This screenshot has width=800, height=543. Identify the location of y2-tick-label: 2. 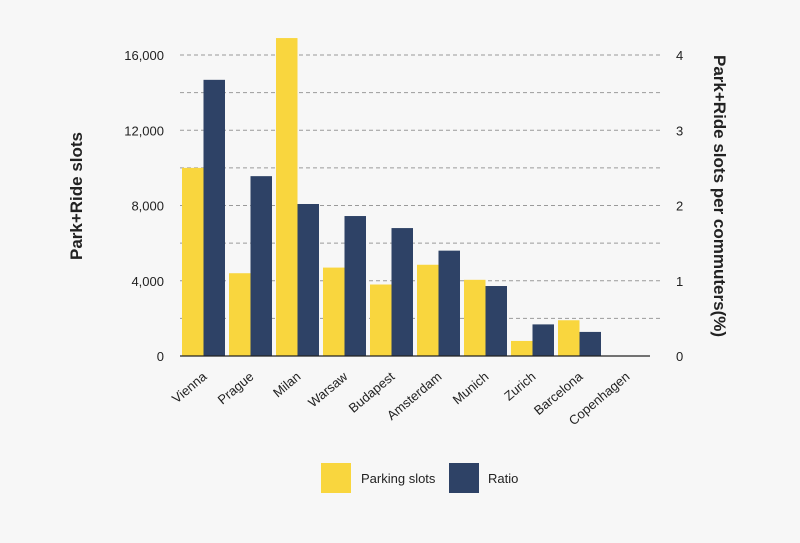
(679, 206).